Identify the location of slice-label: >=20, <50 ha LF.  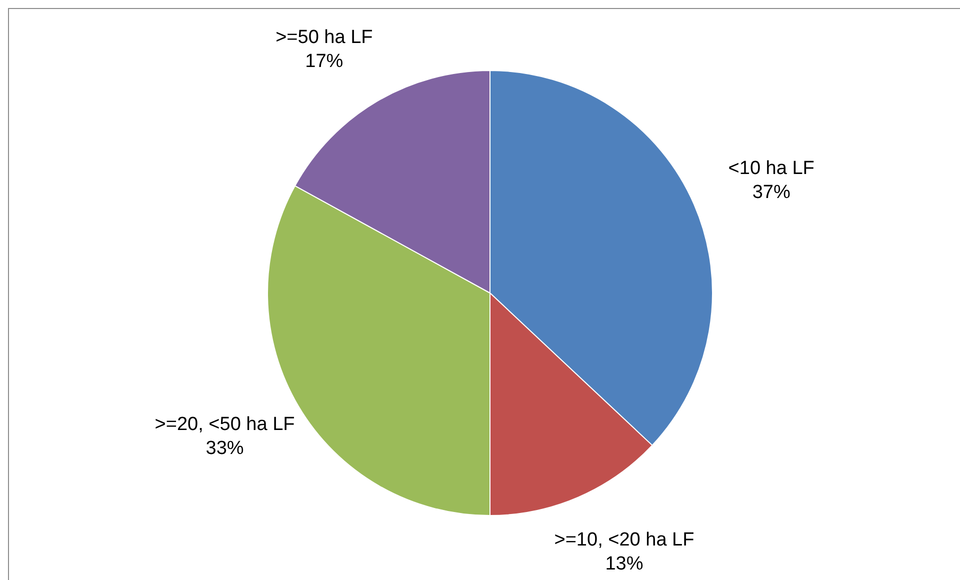
(224, 425).